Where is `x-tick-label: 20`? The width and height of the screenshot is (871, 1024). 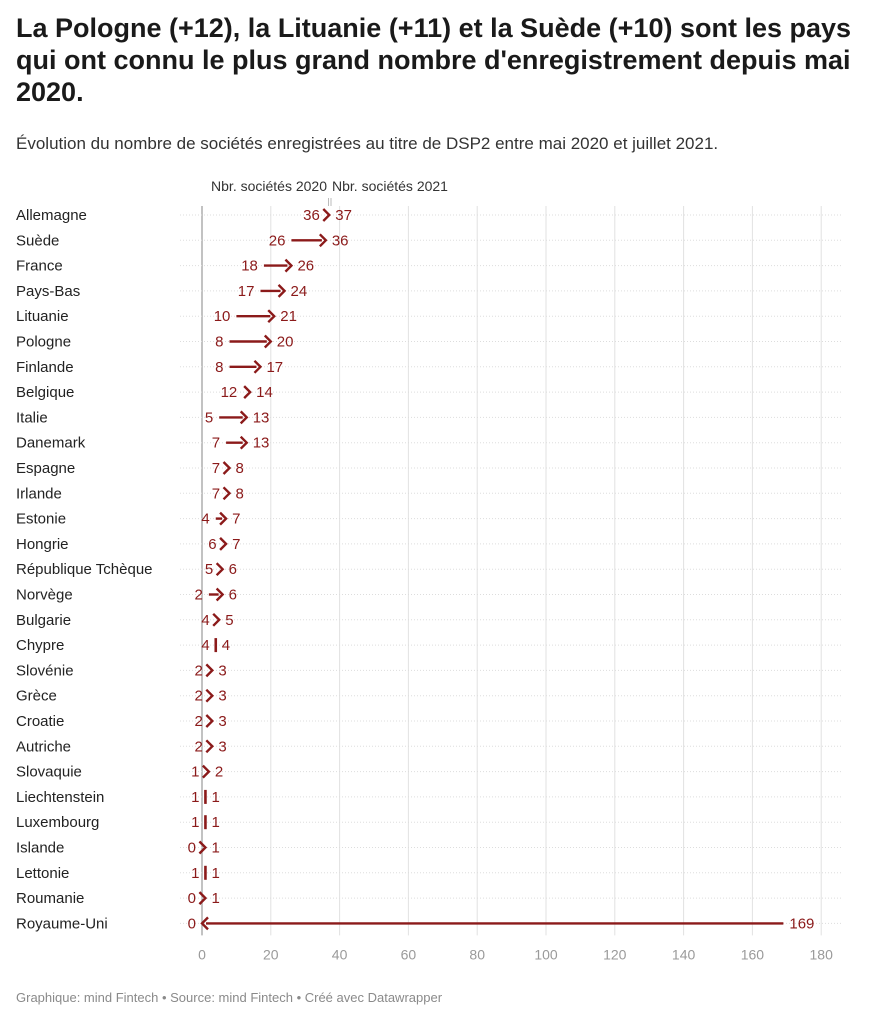 x-tick-label: 20 is located at coordinates (271, 954).